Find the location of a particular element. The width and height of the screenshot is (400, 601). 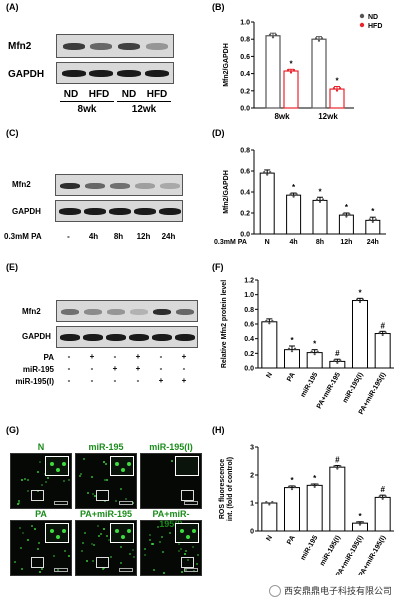

micrograph-title: miR-195(I) is located at coordinates (171, 447).